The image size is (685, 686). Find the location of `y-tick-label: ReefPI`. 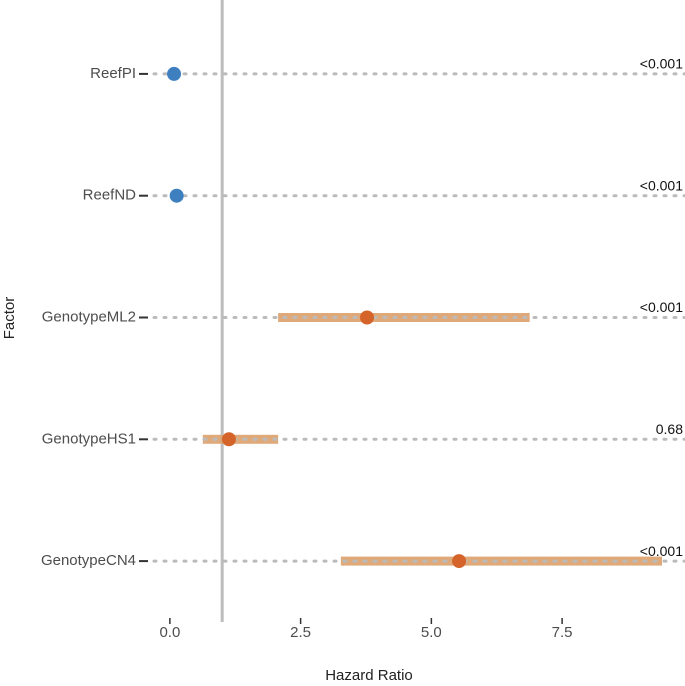

y-tick-label: ReefPI is located at coordinates (113, 73).